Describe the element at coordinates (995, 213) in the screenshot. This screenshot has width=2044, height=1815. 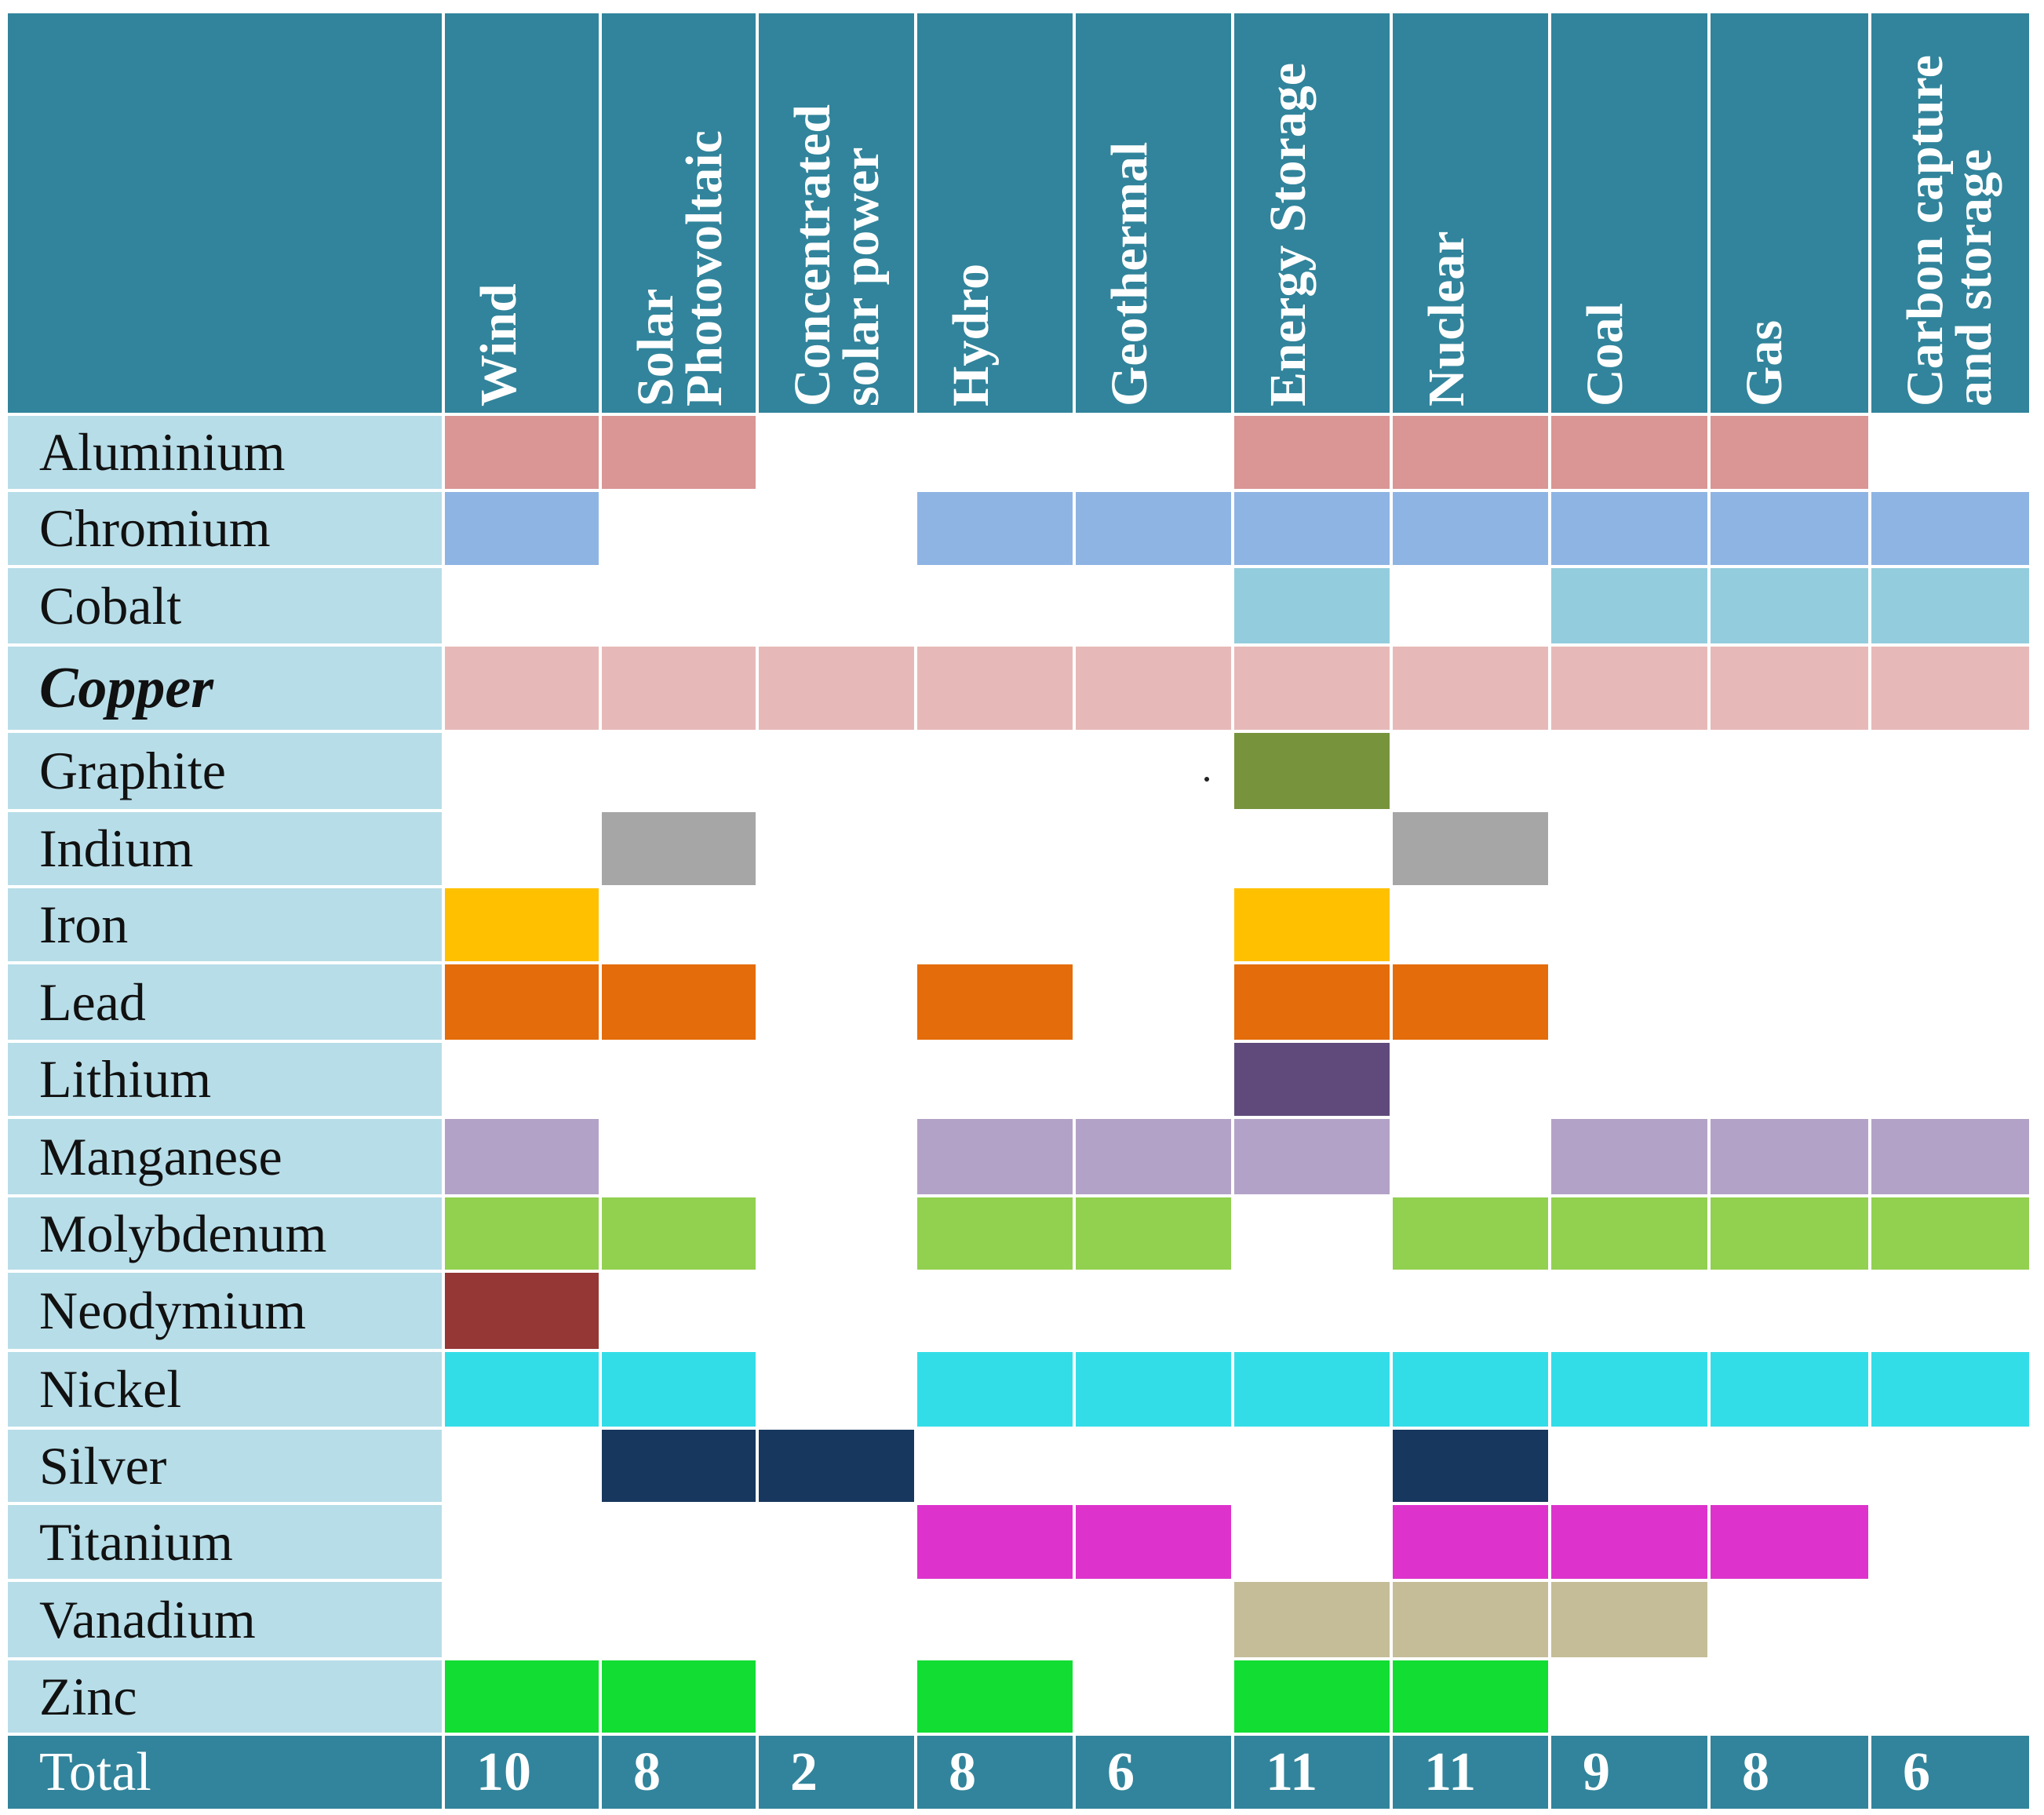
I see `column-header-hydro: Hydro` at that location.